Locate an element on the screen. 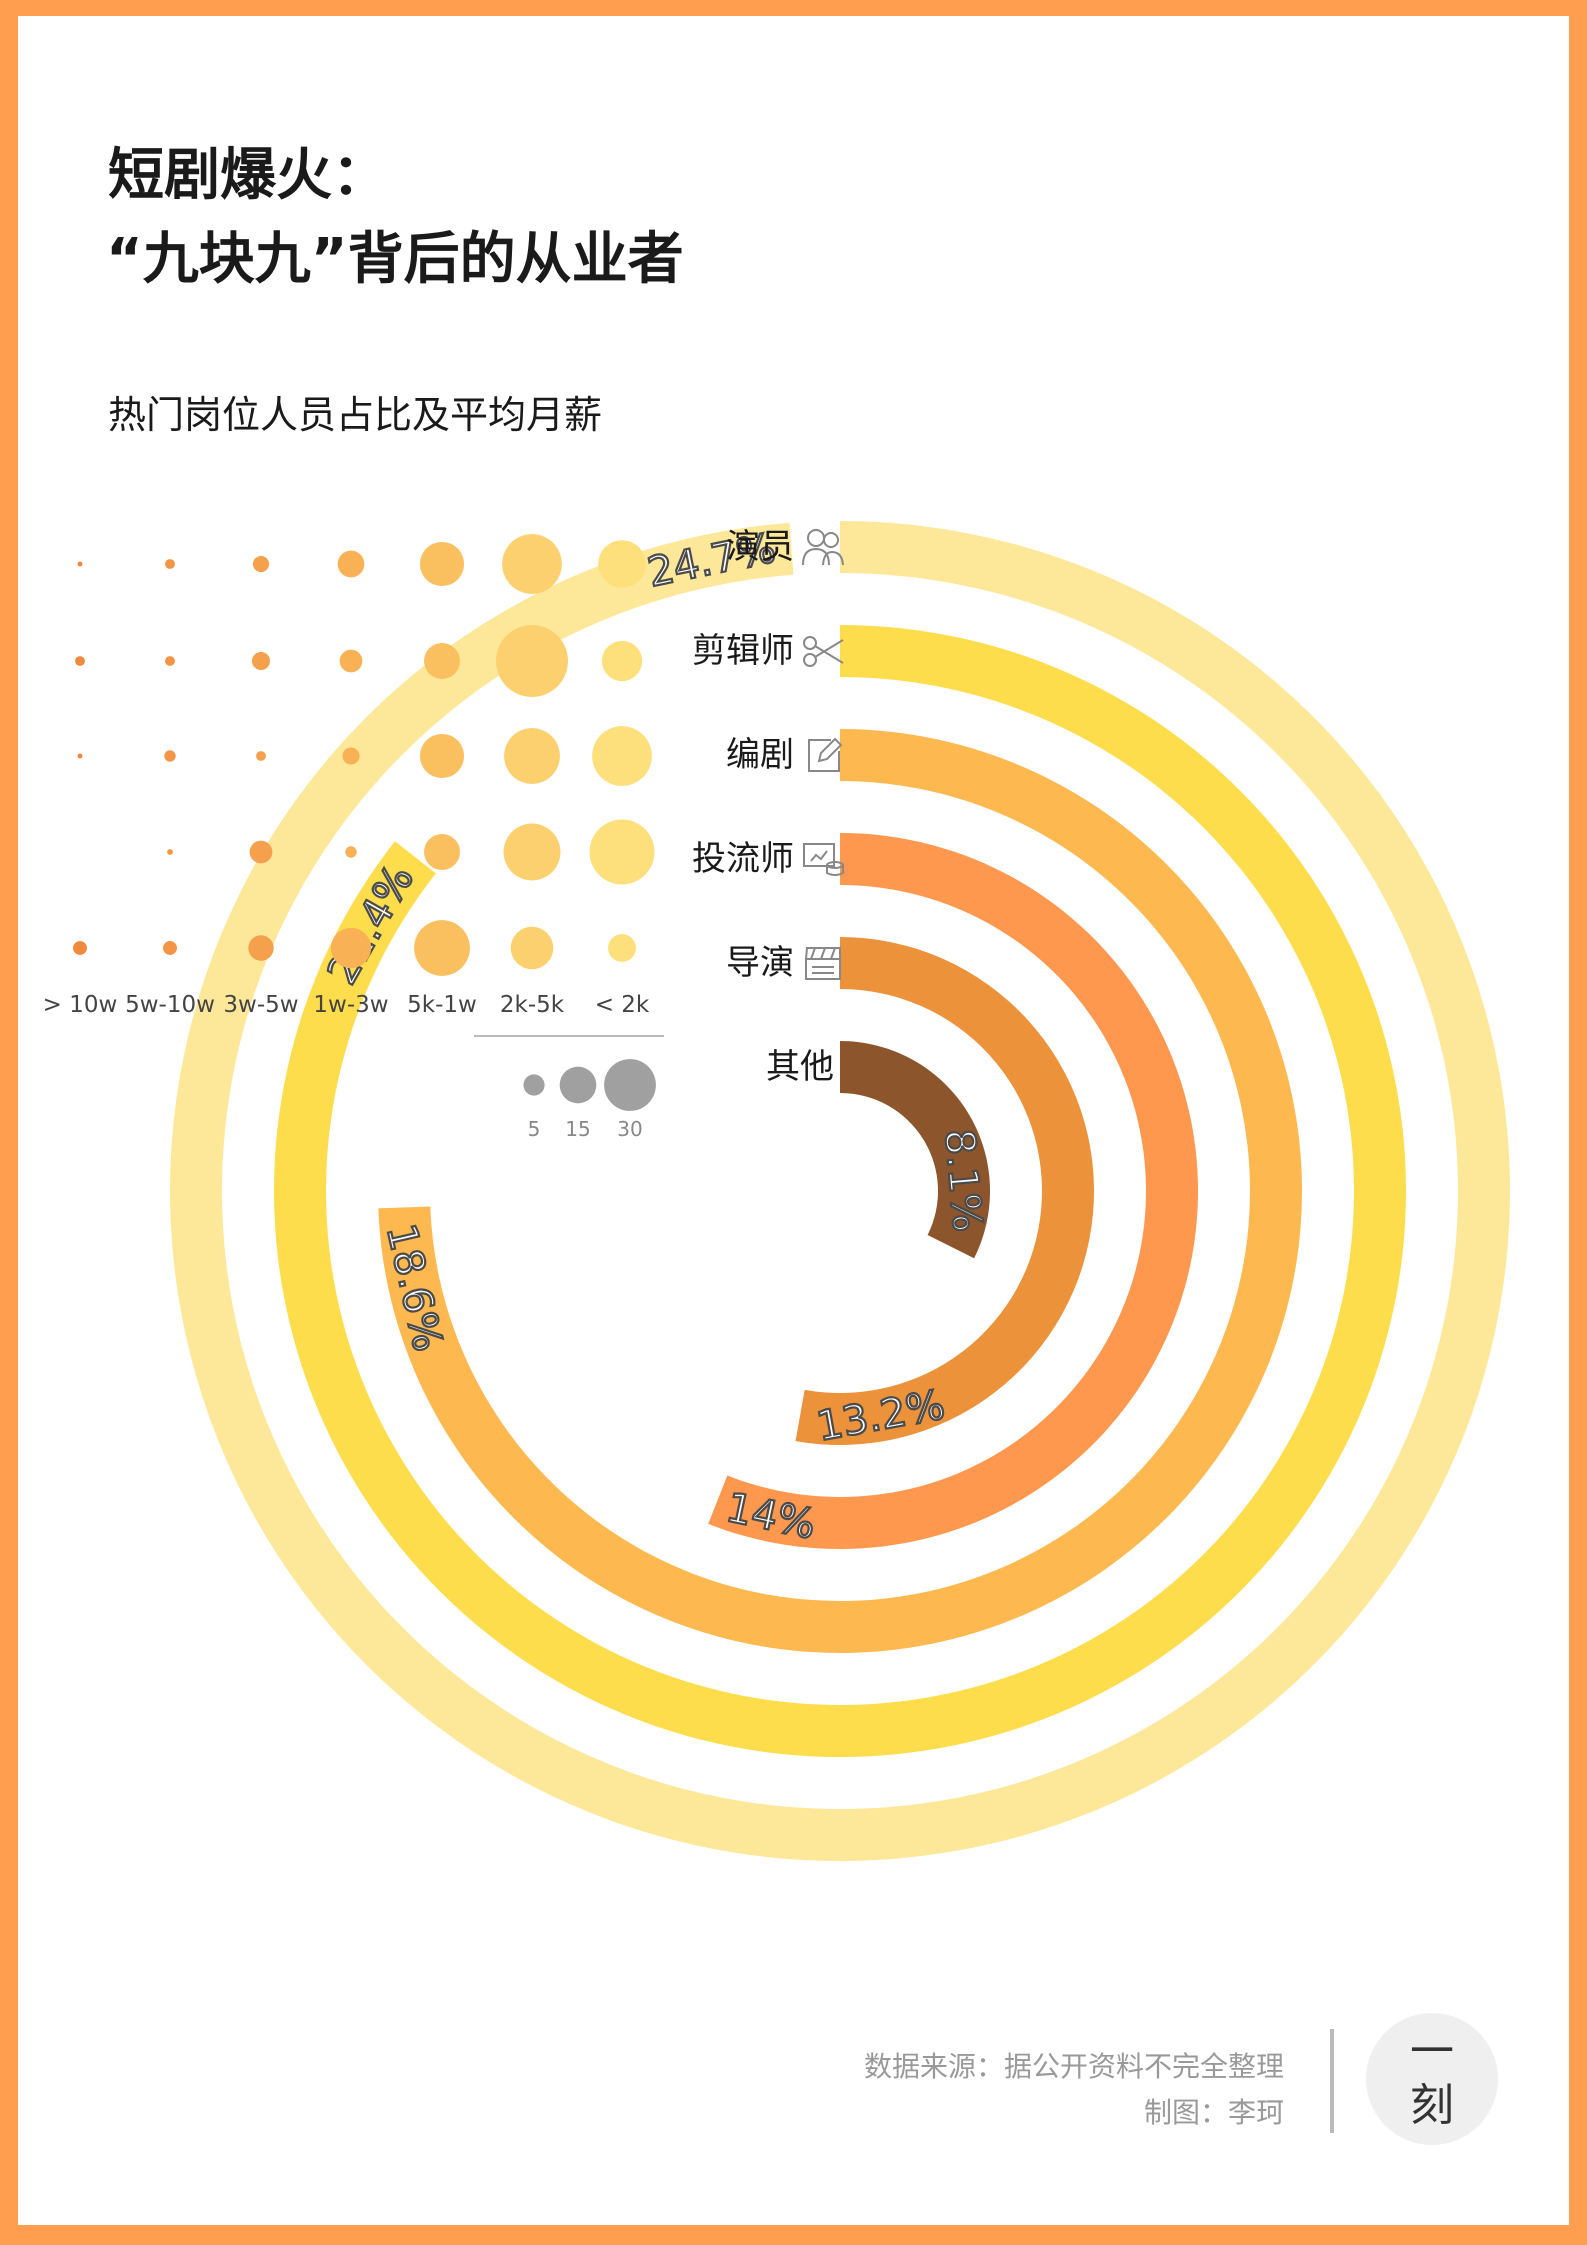 This screenshot has height=2245, width=1587. title-line-1: 短剧爆火： is located at coordinates (248, 175).